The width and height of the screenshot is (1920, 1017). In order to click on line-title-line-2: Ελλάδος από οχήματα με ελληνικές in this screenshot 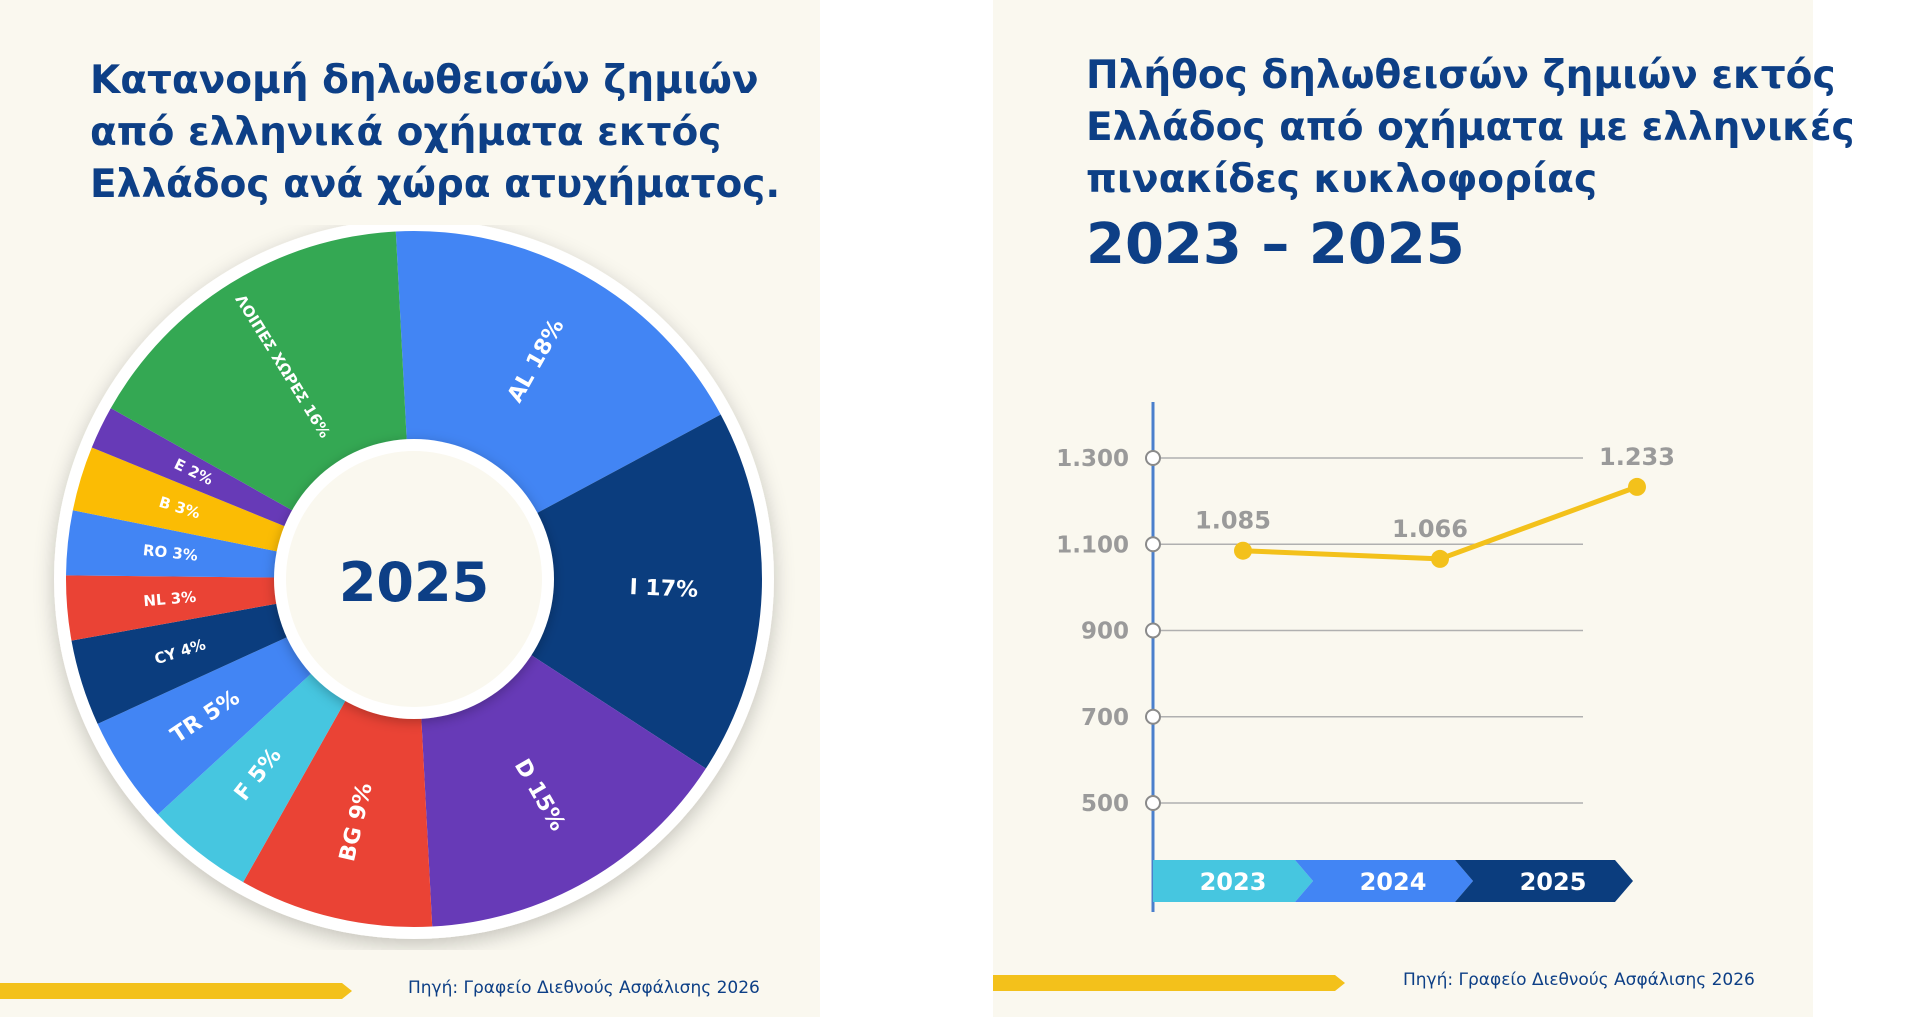, I will do `click(1470, 127)`.